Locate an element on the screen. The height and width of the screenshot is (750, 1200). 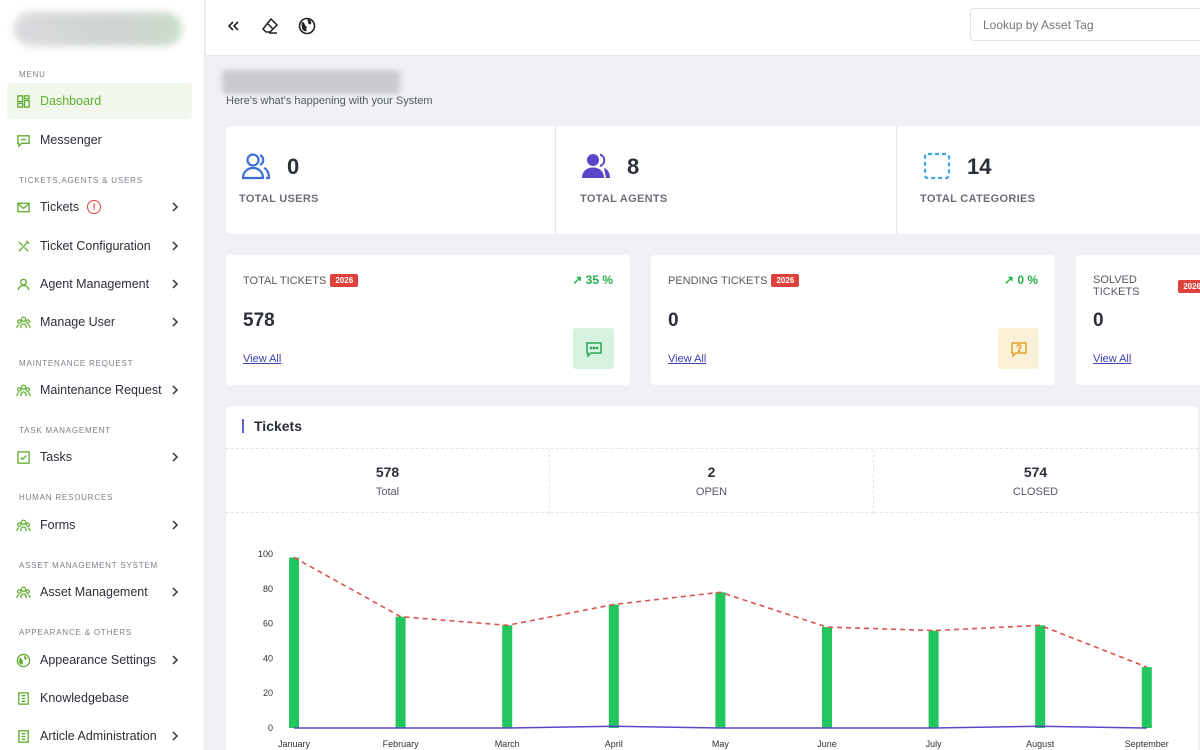
sidebar-item-asset-management: Asset Management is located at coordinates (99, 592).